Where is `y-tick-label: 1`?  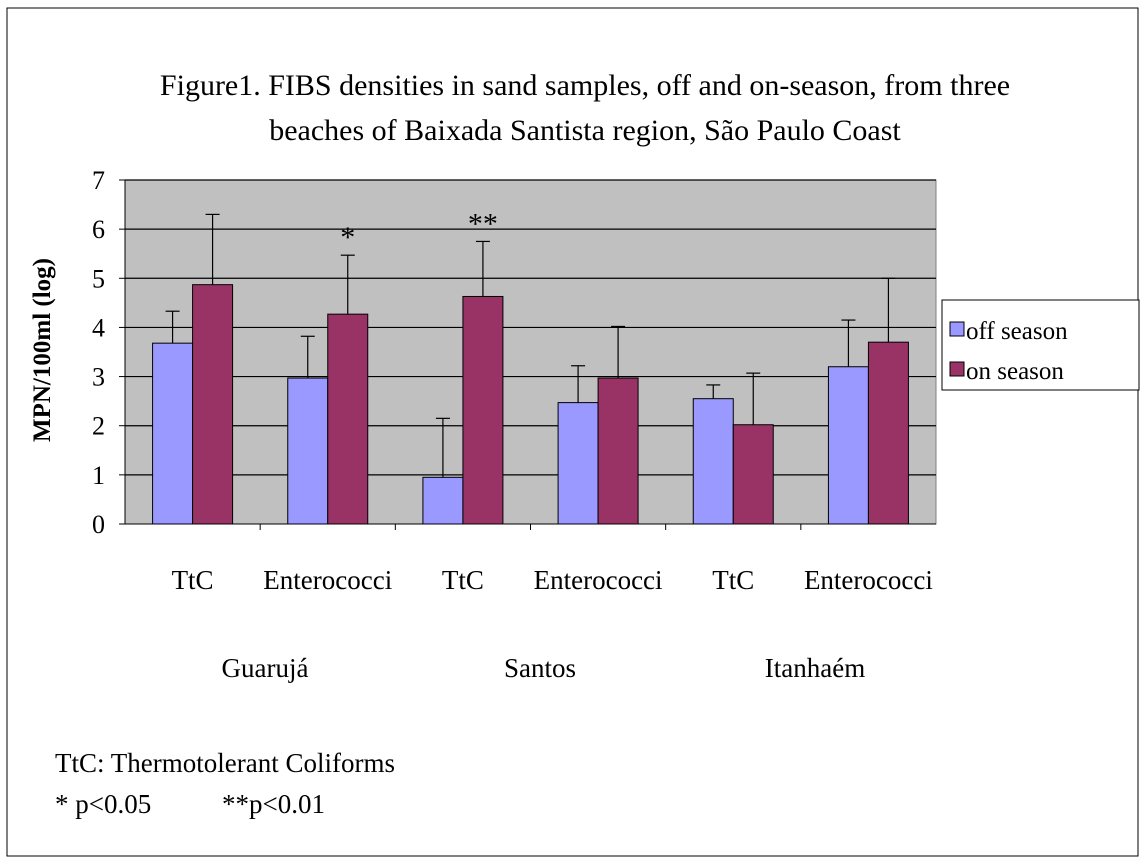 y-tick-label: 1 is located at coordinates (98, 475).